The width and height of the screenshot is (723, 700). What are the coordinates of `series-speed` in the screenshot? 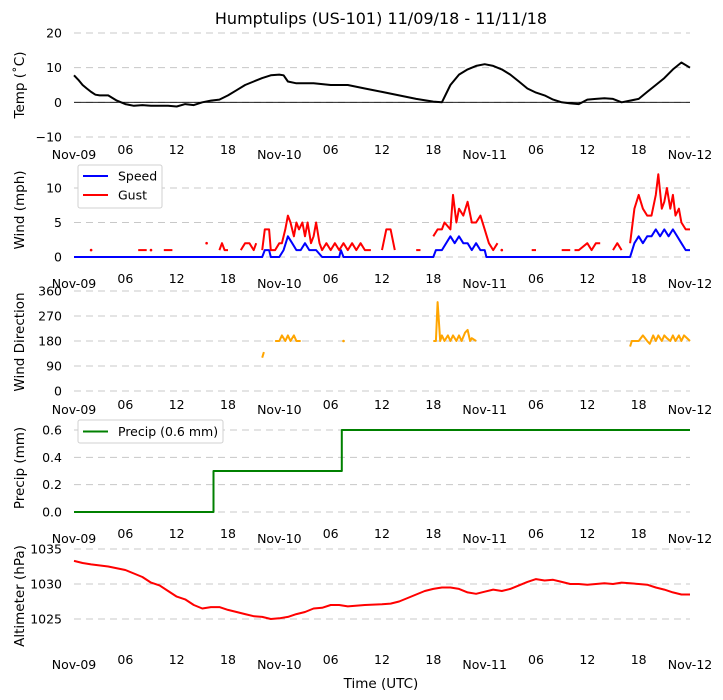 It's located at (382, 243).